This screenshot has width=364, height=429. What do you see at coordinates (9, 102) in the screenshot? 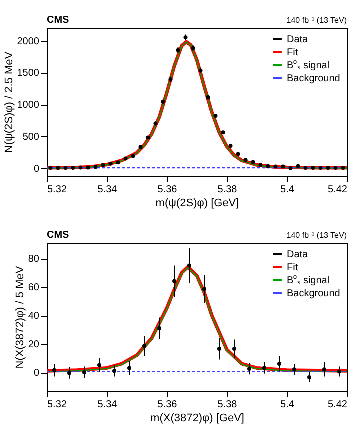
I see `y-axis-title: N(ψ(2S)φ) / 2.5 MeV` at bounding box center [9, 102].